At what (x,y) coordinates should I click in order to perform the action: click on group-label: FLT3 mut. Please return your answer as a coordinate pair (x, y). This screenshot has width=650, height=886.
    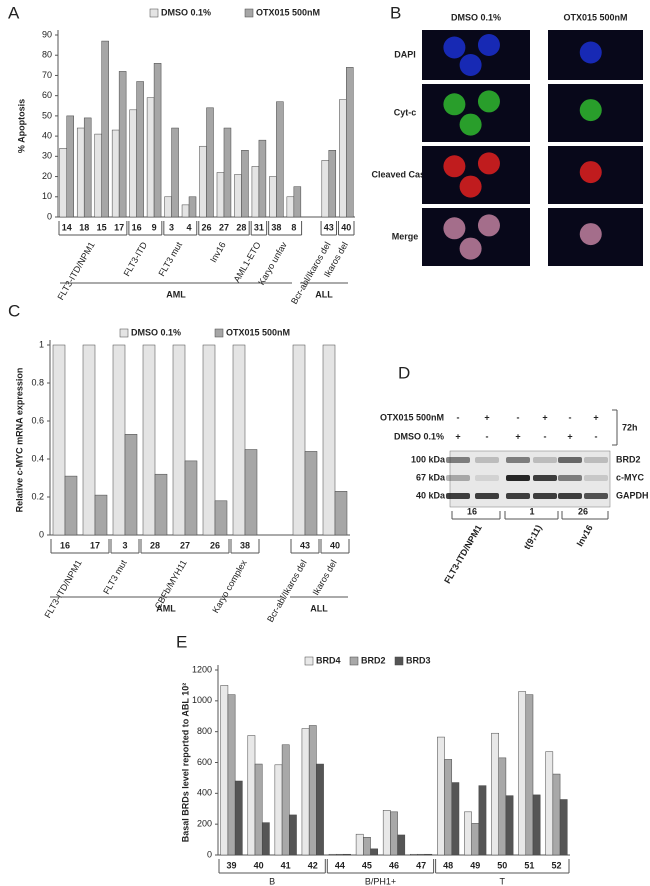
    Looking at the image, I should click on (115, 577).